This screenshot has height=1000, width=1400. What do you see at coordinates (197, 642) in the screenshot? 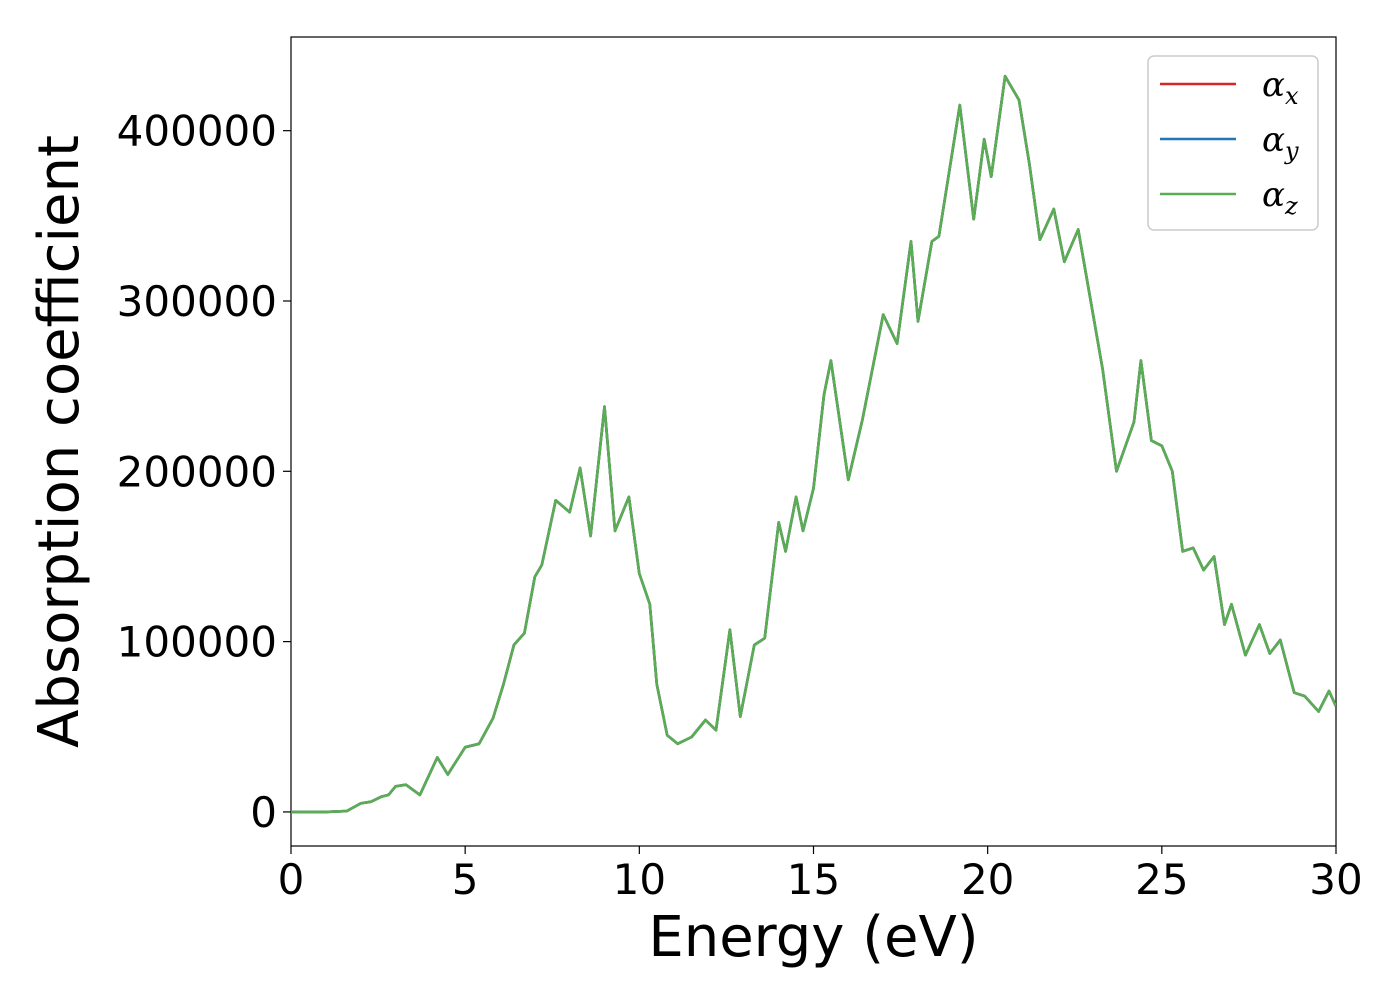
I see `y-tick-label: 100000` at bounding box center [197, 642].